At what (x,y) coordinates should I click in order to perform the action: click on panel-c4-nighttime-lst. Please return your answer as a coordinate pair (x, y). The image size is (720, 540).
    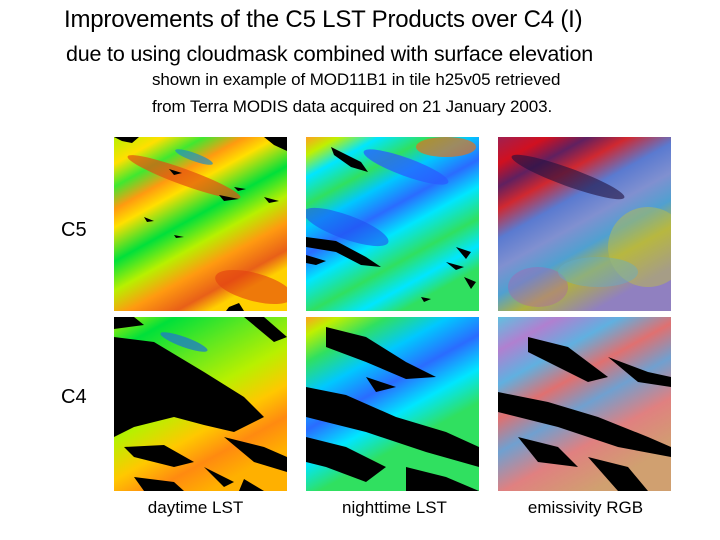
    Looking at the image, I should click on (392, 404).